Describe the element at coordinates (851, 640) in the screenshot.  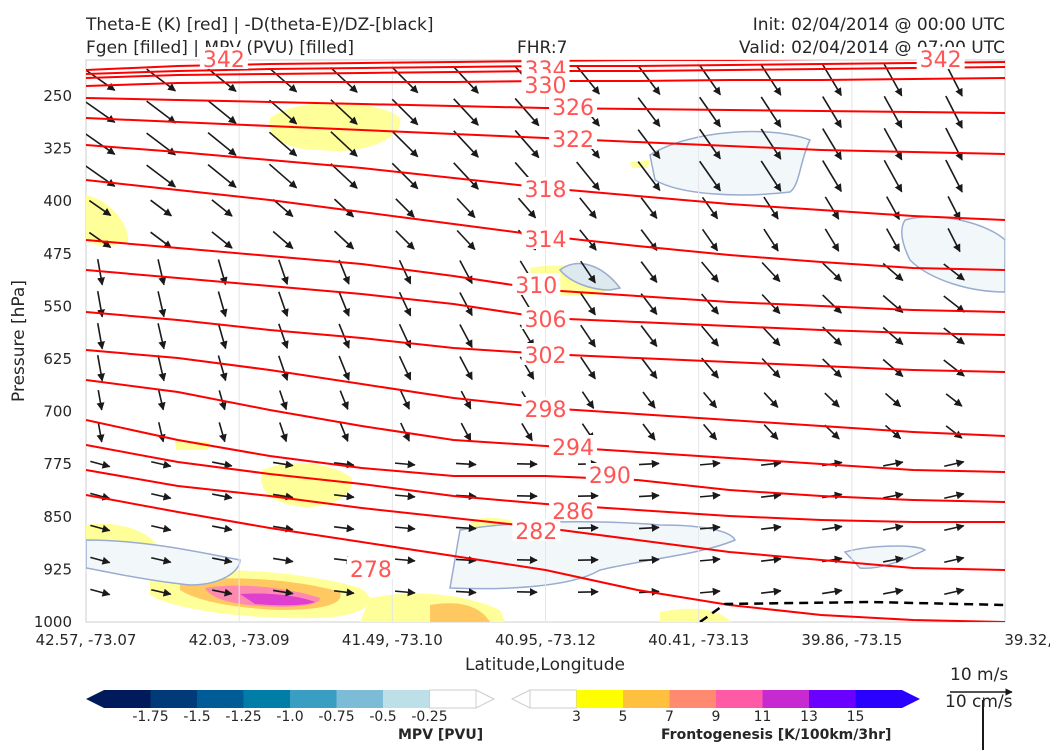
I see `x-tick-label: 39.86, -73.15` at that location.